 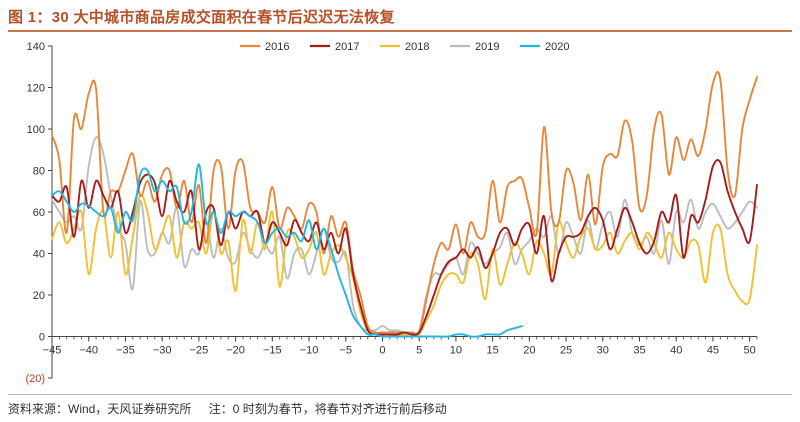 I want to click on y-tick-label: 80, so click(x=39, y=172).